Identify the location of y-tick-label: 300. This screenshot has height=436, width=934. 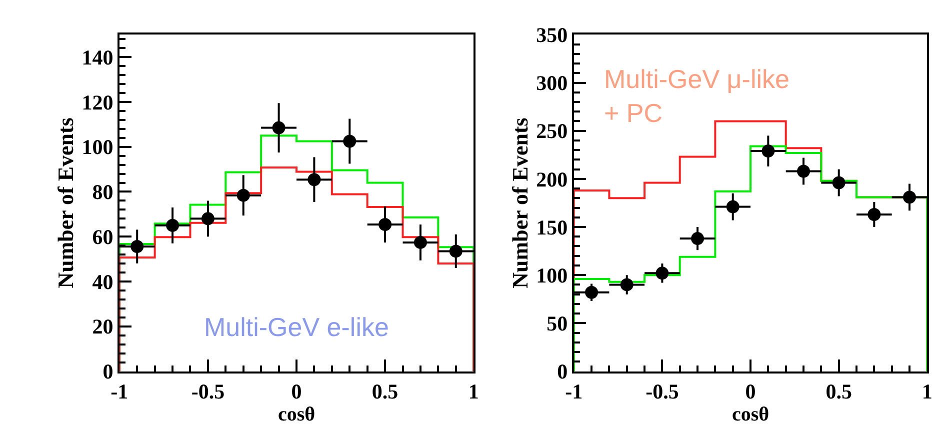
(552, 83).